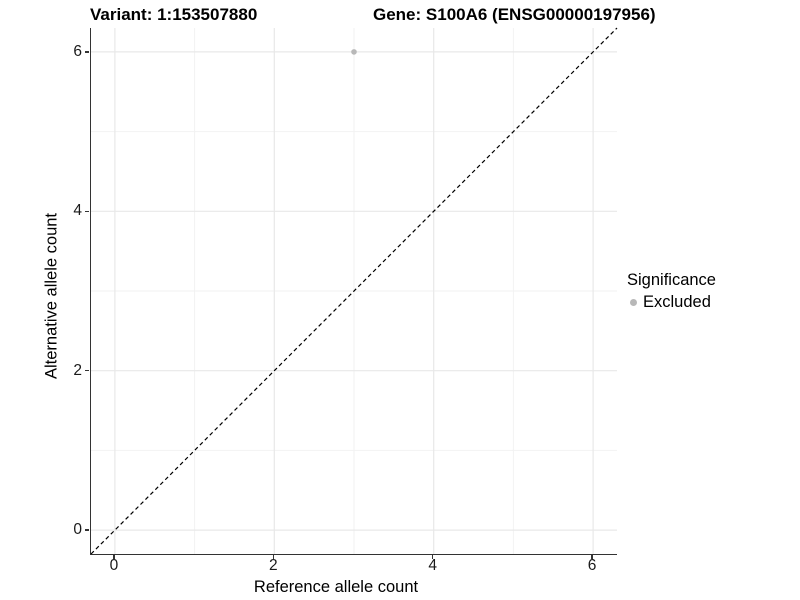 The image size is (800, 600). I want to click on plot-title-gene: Gene: S100A6 (ENSG00000197956), so click(514, 14).